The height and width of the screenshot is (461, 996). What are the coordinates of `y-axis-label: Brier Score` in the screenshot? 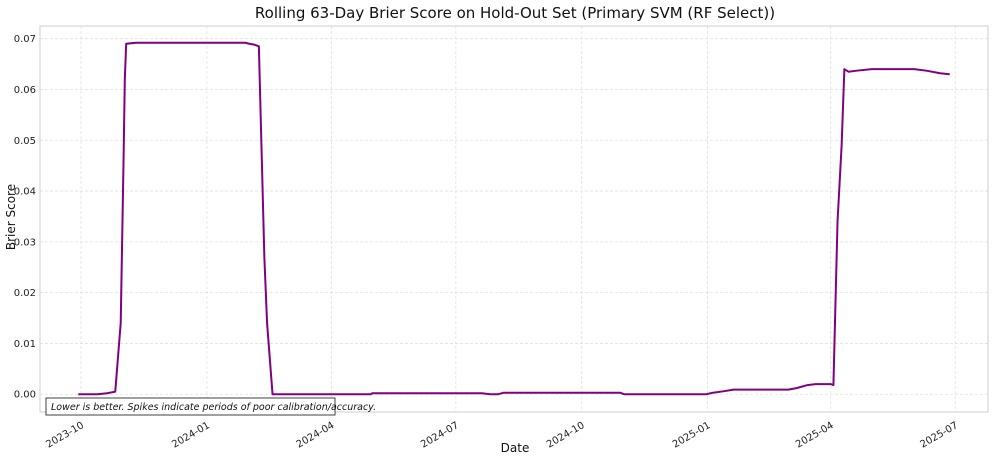 It's located at (11, 217).